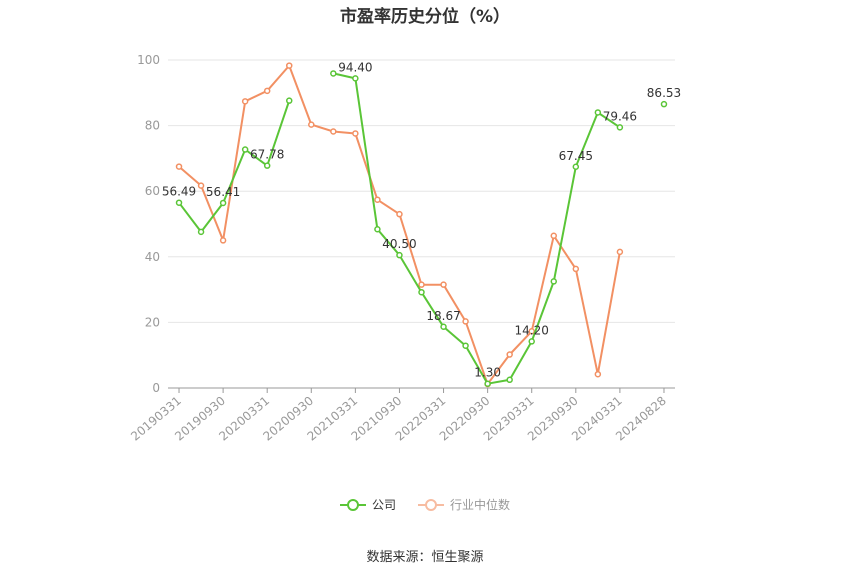 The image size is (850, 575). Describe the element at coordinates (576, 156) in the screenshot. I see `data-label: 67.45` at that location.